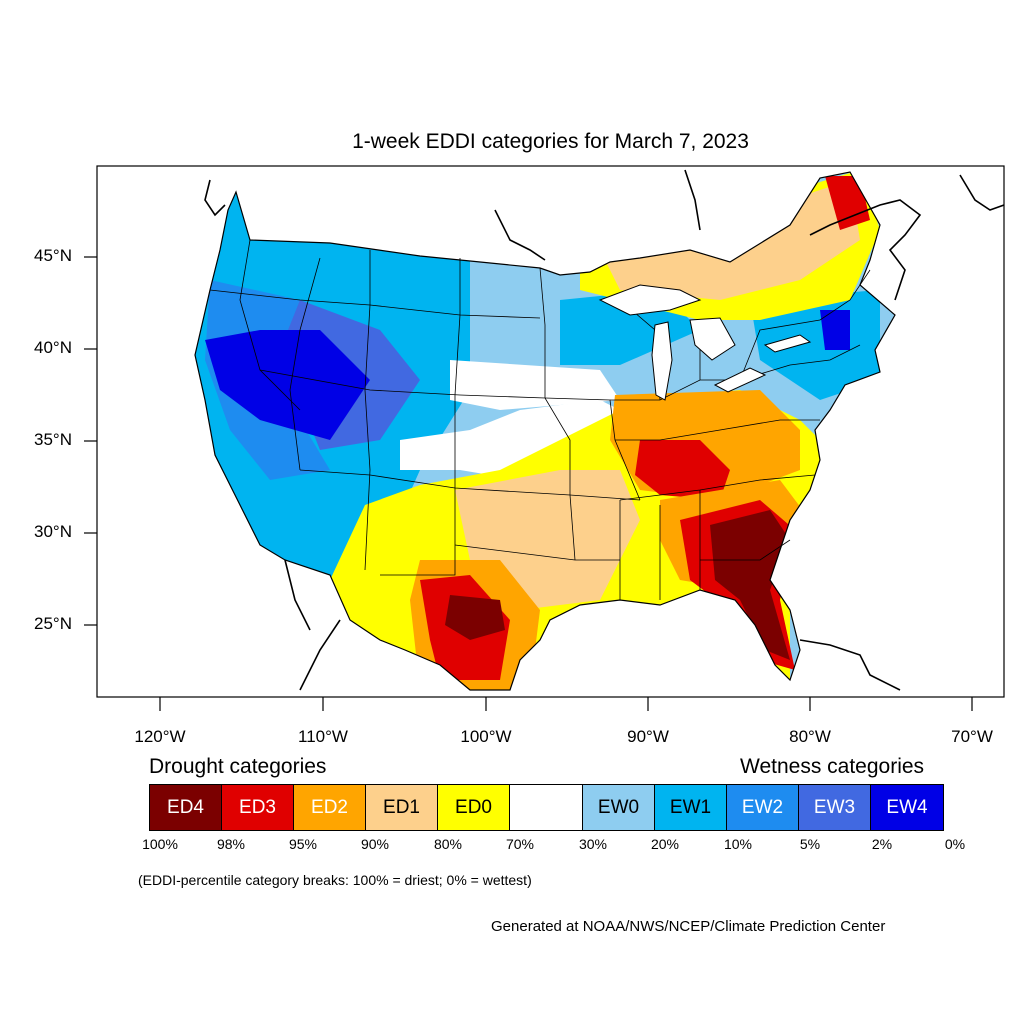 Image resolution: width=1024 pixels, height=1024 pixels. I want to click on drought-header: Drought categories, so click(238, 766).